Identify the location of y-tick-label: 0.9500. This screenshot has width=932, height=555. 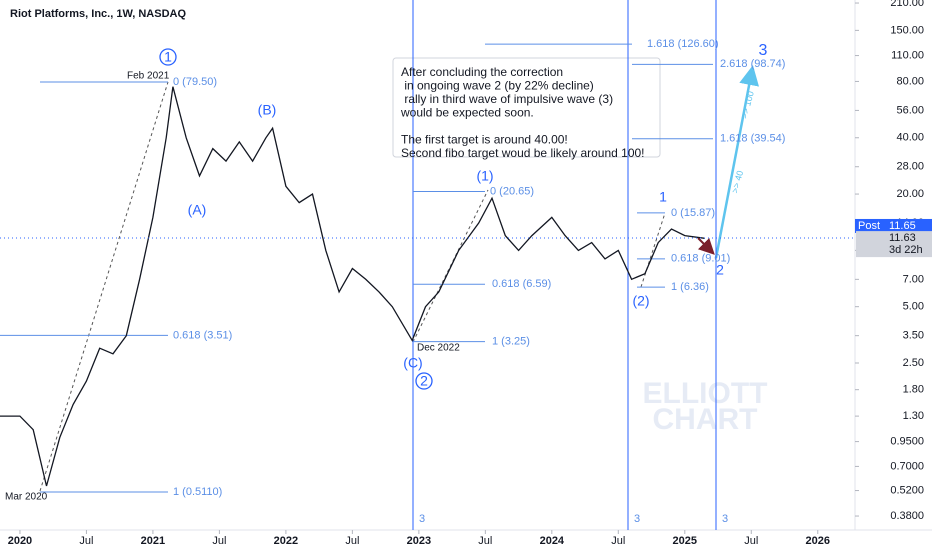
(907, 442).